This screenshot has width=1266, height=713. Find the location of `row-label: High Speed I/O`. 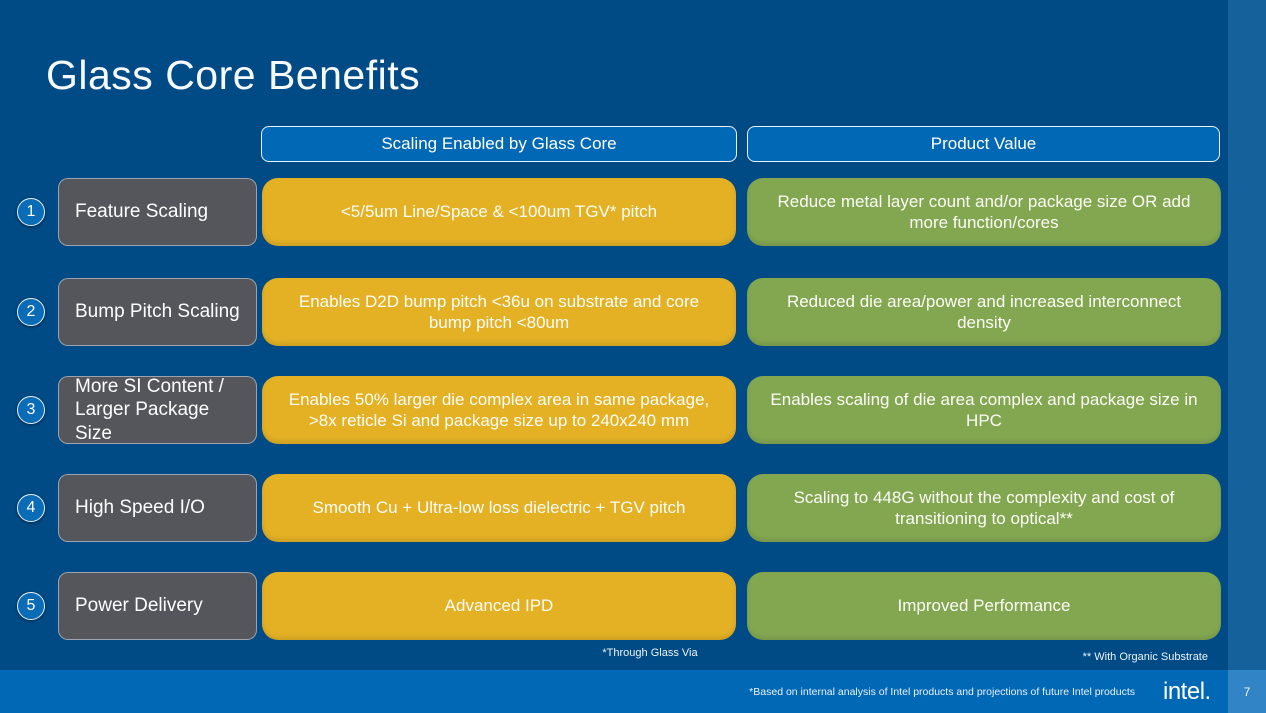

row-label: High Speed I/O is located at coordinates (157, 508).